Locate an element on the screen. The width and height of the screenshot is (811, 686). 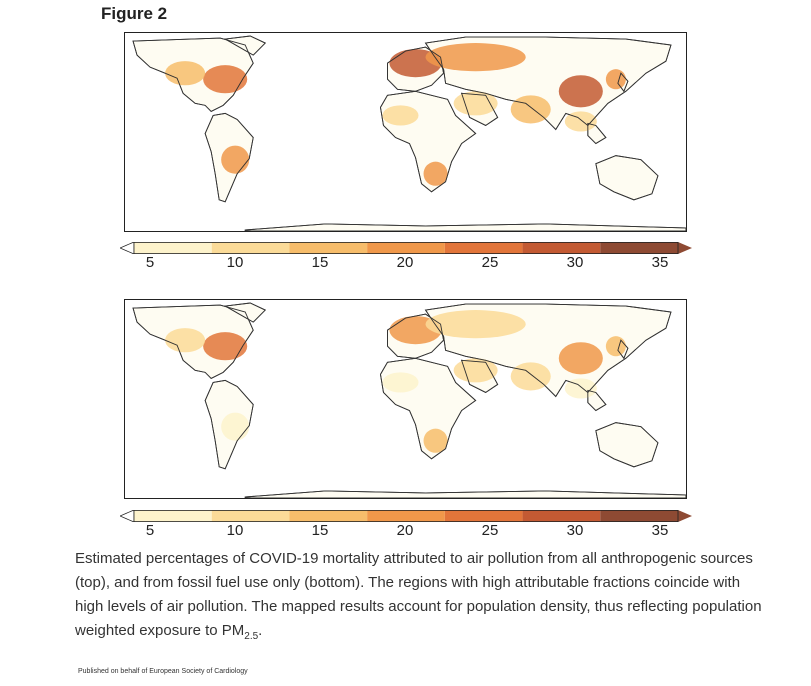
figure-title: Figure 2 is located at coordinates (134, 13).